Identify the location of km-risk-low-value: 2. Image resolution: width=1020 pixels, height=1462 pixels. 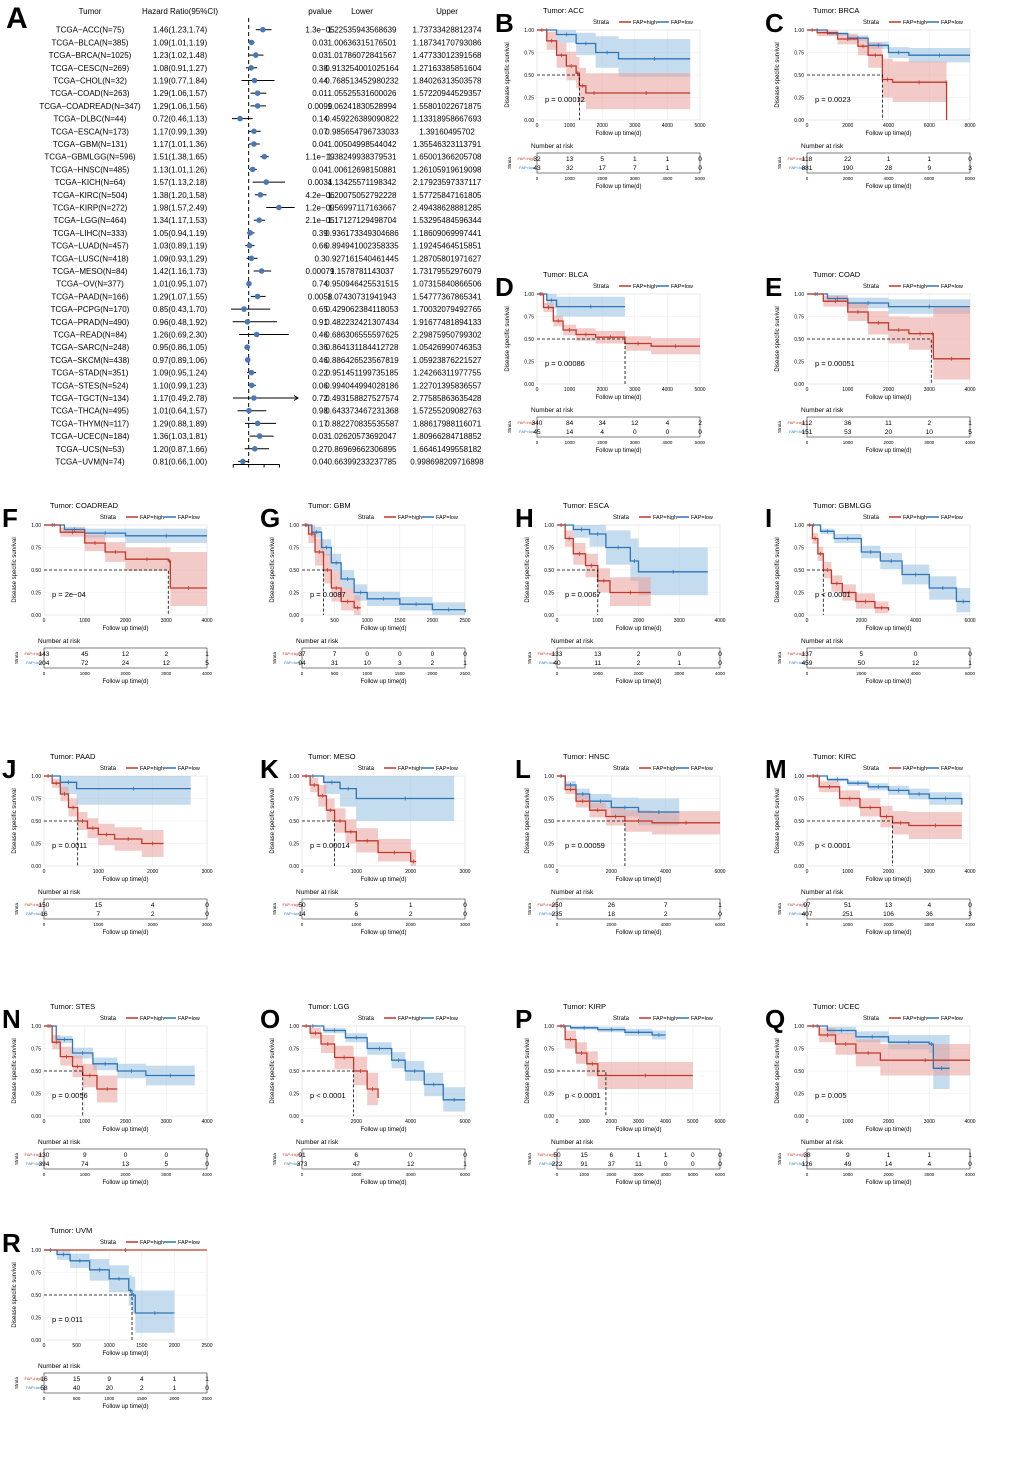
(411, 914).